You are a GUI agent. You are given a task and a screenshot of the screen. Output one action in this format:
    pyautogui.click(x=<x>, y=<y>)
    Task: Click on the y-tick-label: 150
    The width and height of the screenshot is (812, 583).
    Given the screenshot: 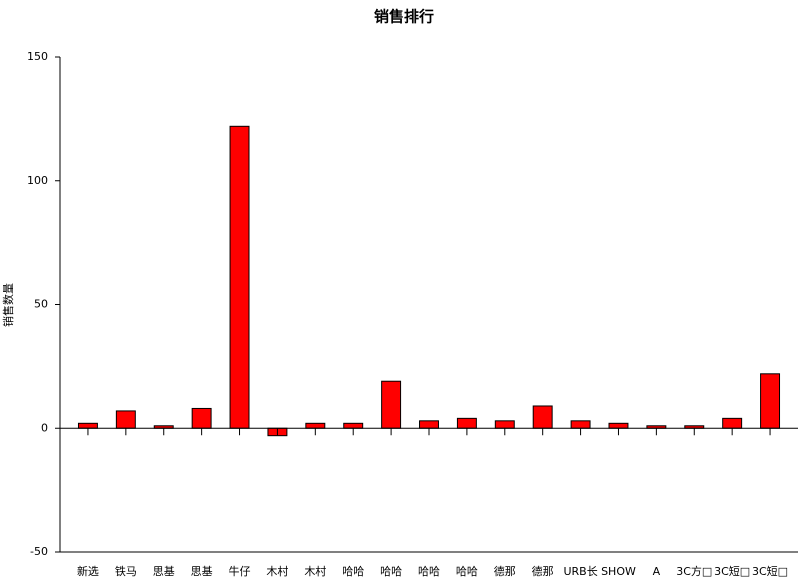 What is the action you would take?
    pyautogui.click(x=37, y=56)
    